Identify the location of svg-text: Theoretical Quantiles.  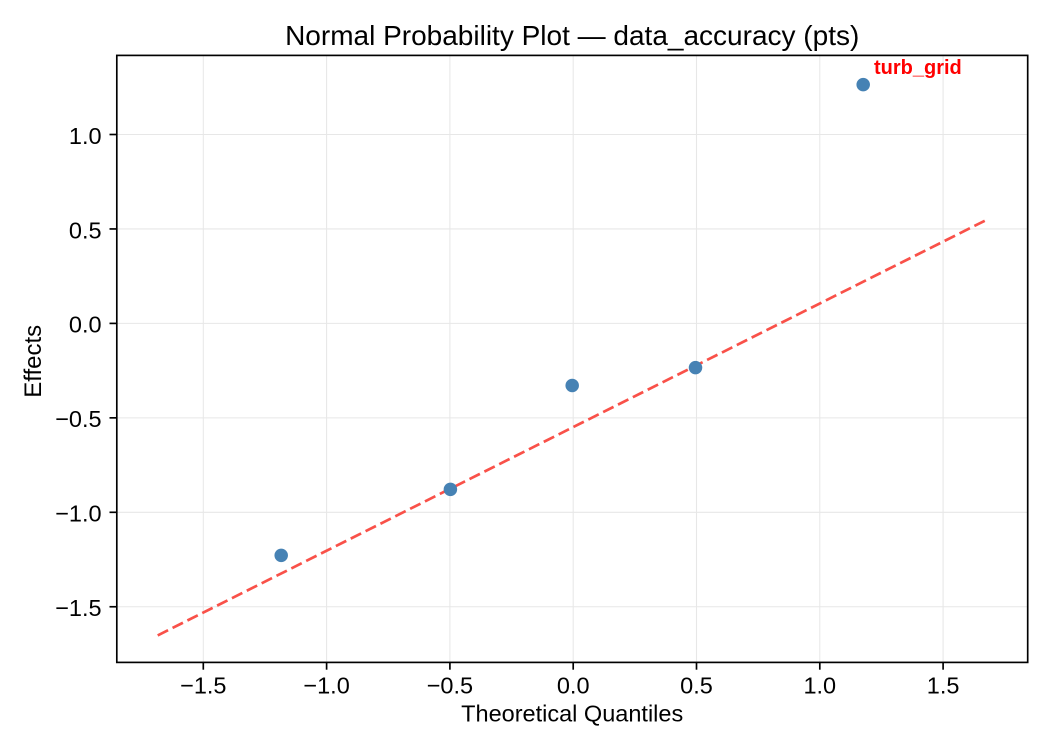
(572, 714).